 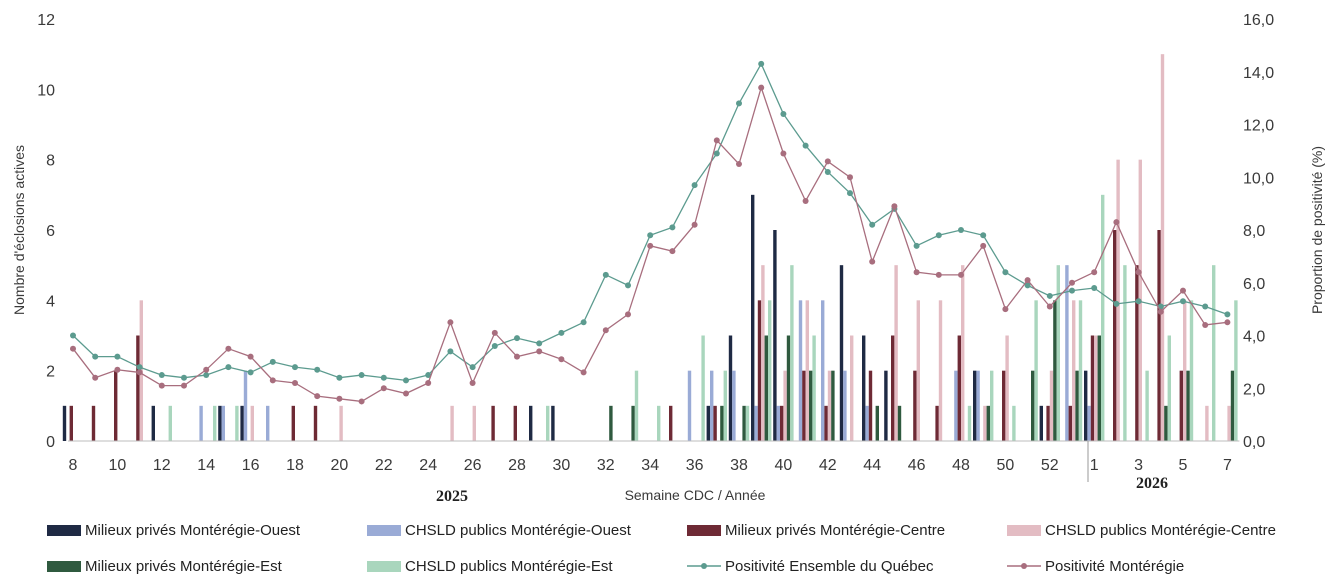 What do you see at coordinates (1006, 465) in the screenshot?
I see `x-tick-label: 50` at bounding box center [1006, 465].